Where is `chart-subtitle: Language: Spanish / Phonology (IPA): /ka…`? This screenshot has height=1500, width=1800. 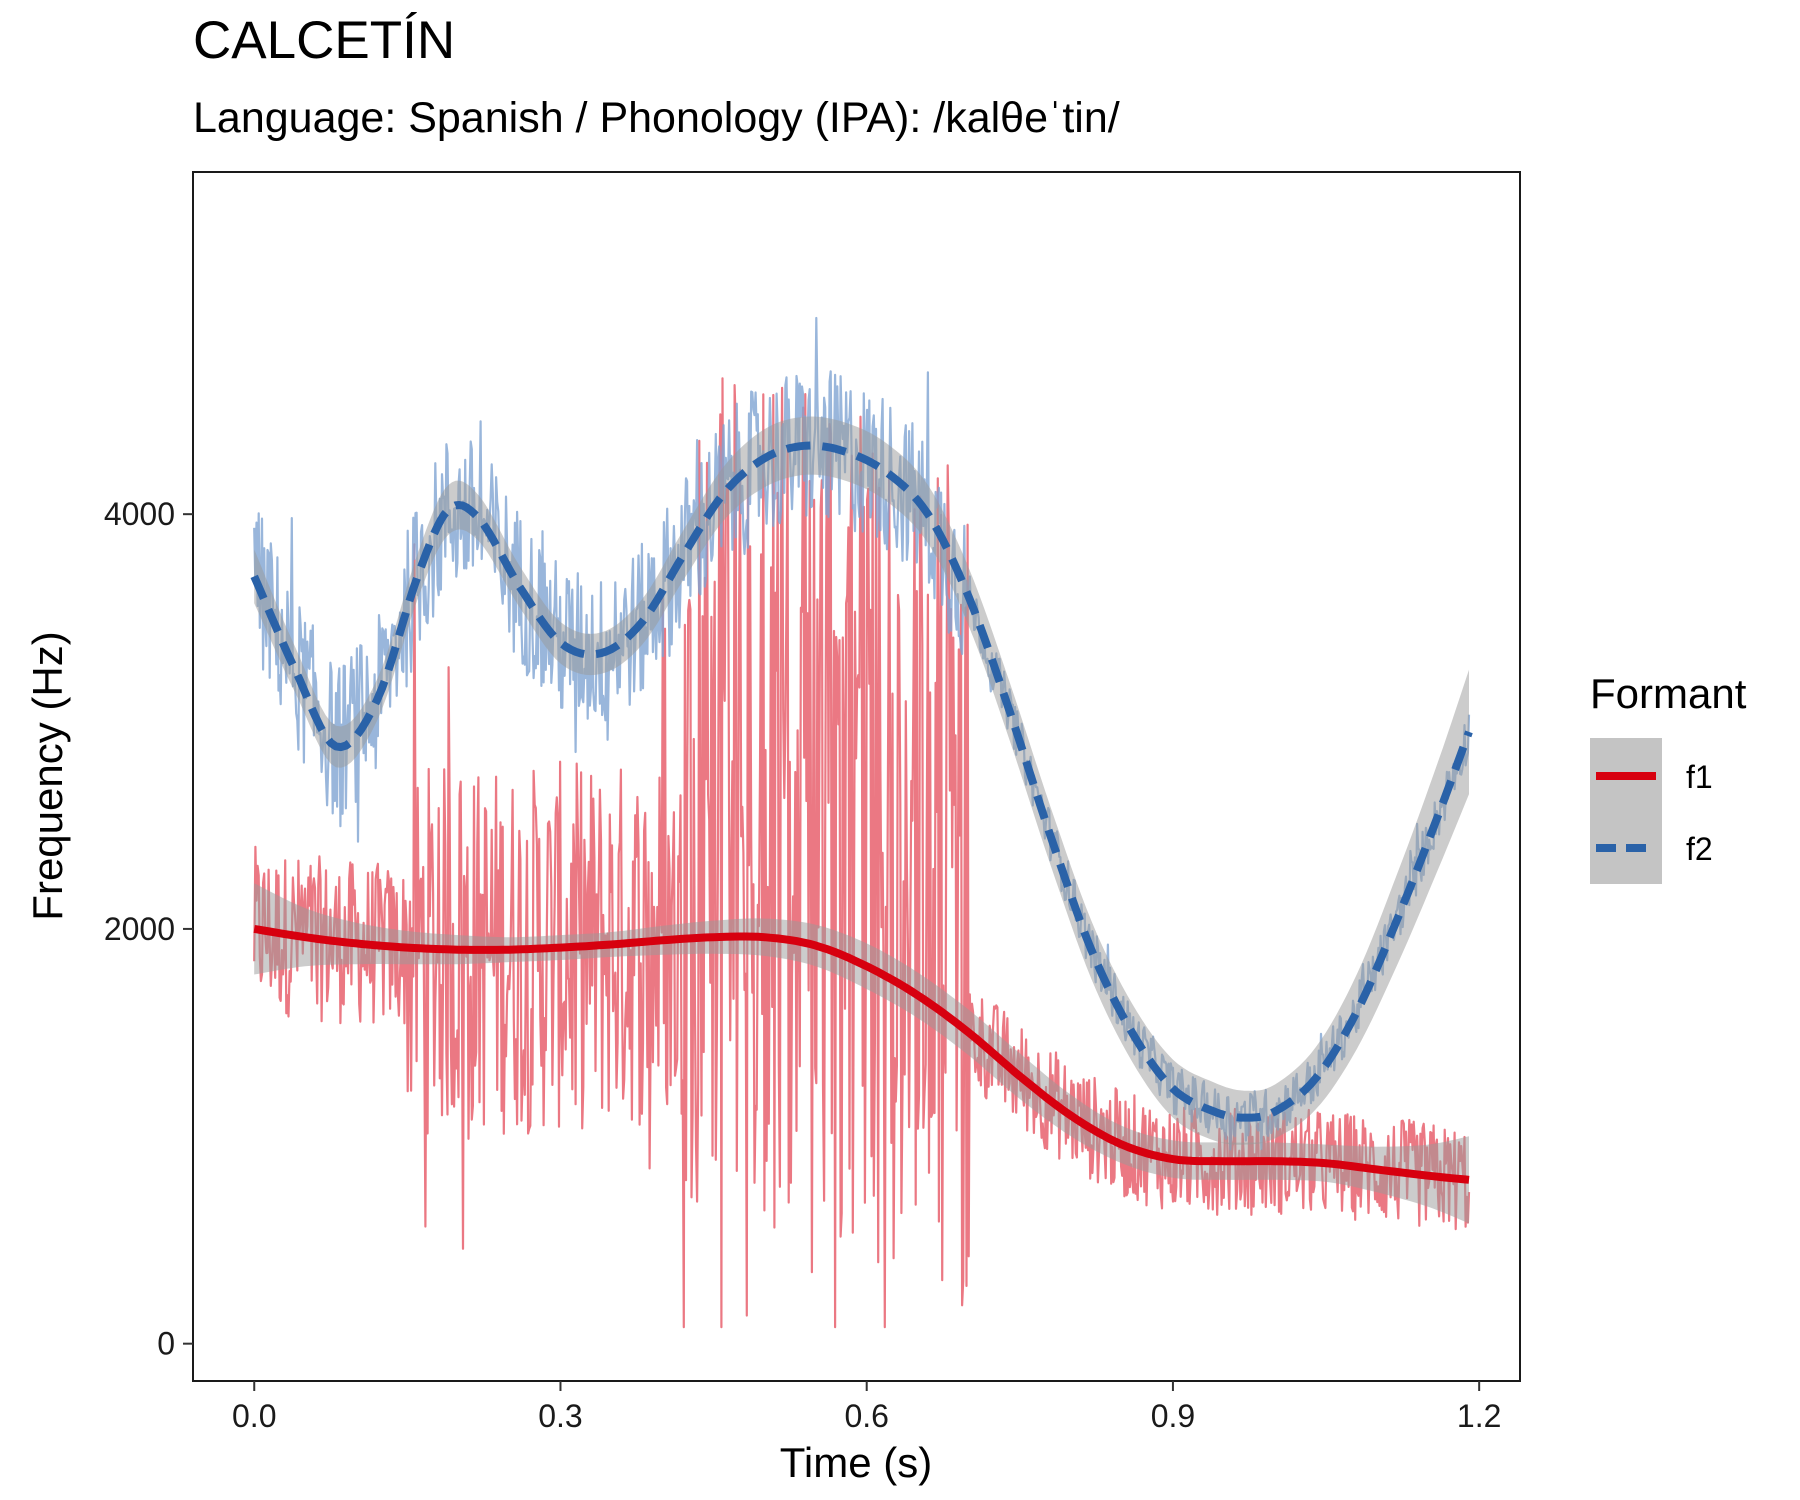 chart-subtitle: Language: Spanish / Phonology (IPA): /ka… is located at coordinates (656, 118).